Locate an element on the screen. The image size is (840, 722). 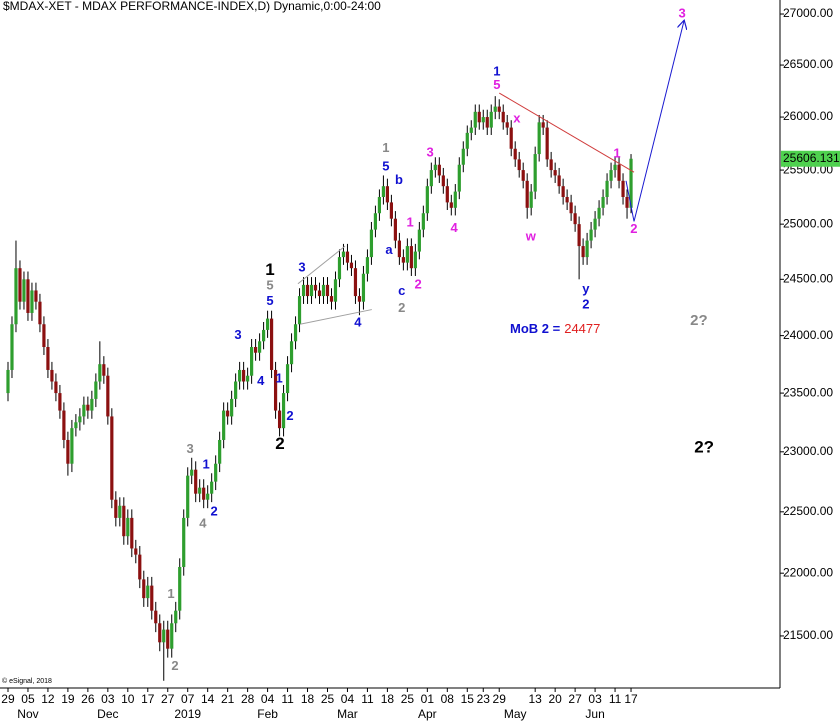
y-tick-label: 24000.00 is located at coordinates (808, 335).